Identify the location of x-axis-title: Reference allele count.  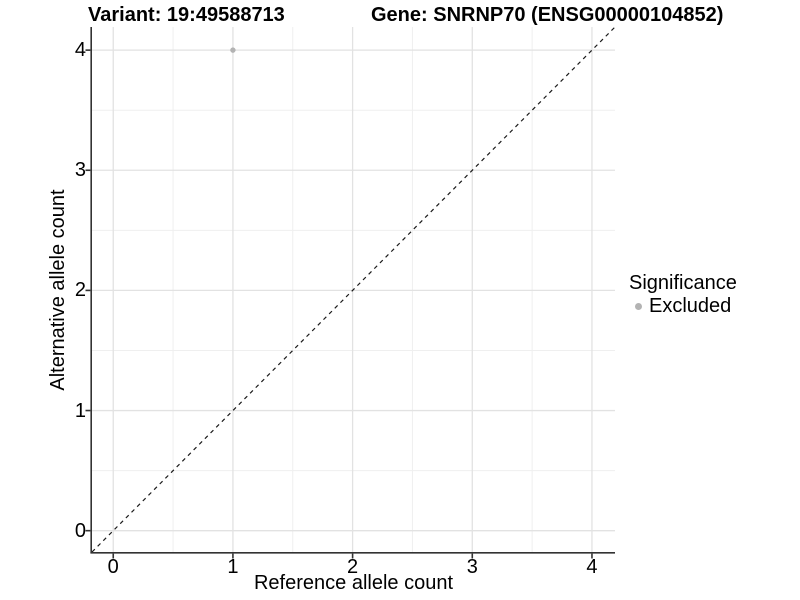
(353, 583).